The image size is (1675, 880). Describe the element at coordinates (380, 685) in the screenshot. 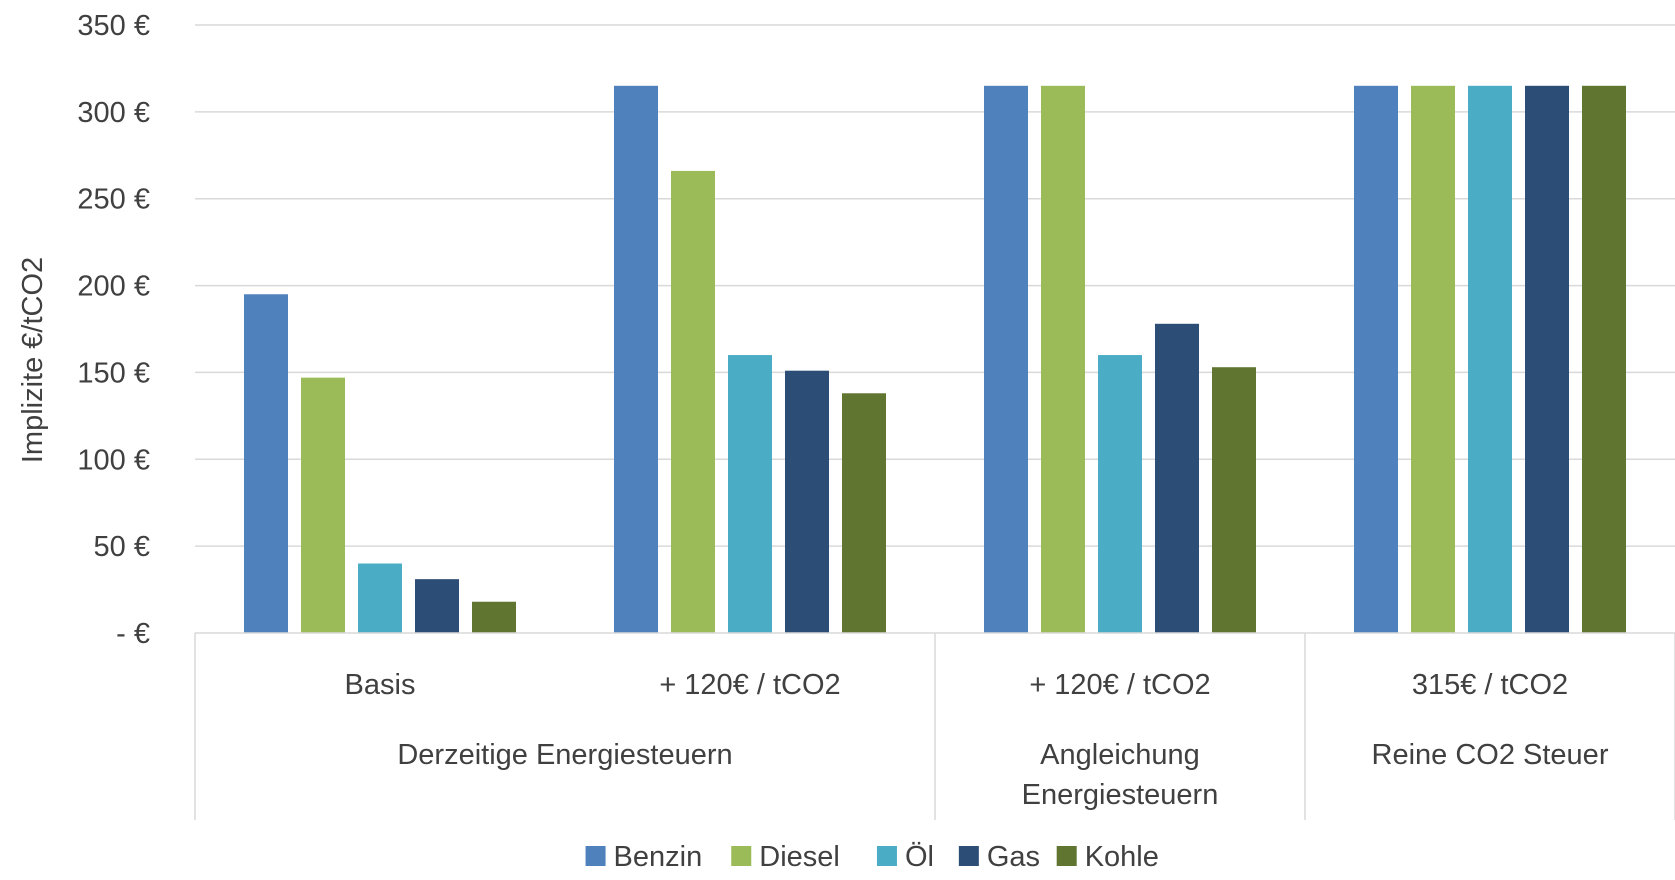

I see `x-tick-label: Basis` at that location.